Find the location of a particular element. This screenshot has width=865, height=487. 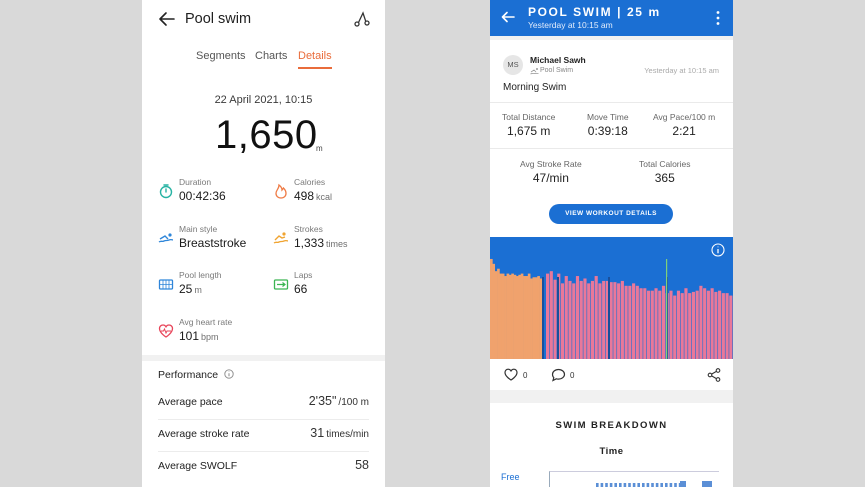

swim-chart is located at coordinates (611, 298).